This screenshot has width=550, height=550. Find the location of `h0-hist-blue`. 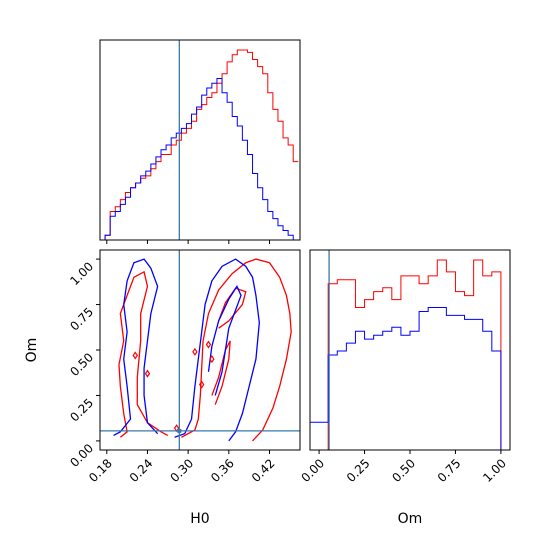

h0-hist-blue is located at coordinates (199, 159).